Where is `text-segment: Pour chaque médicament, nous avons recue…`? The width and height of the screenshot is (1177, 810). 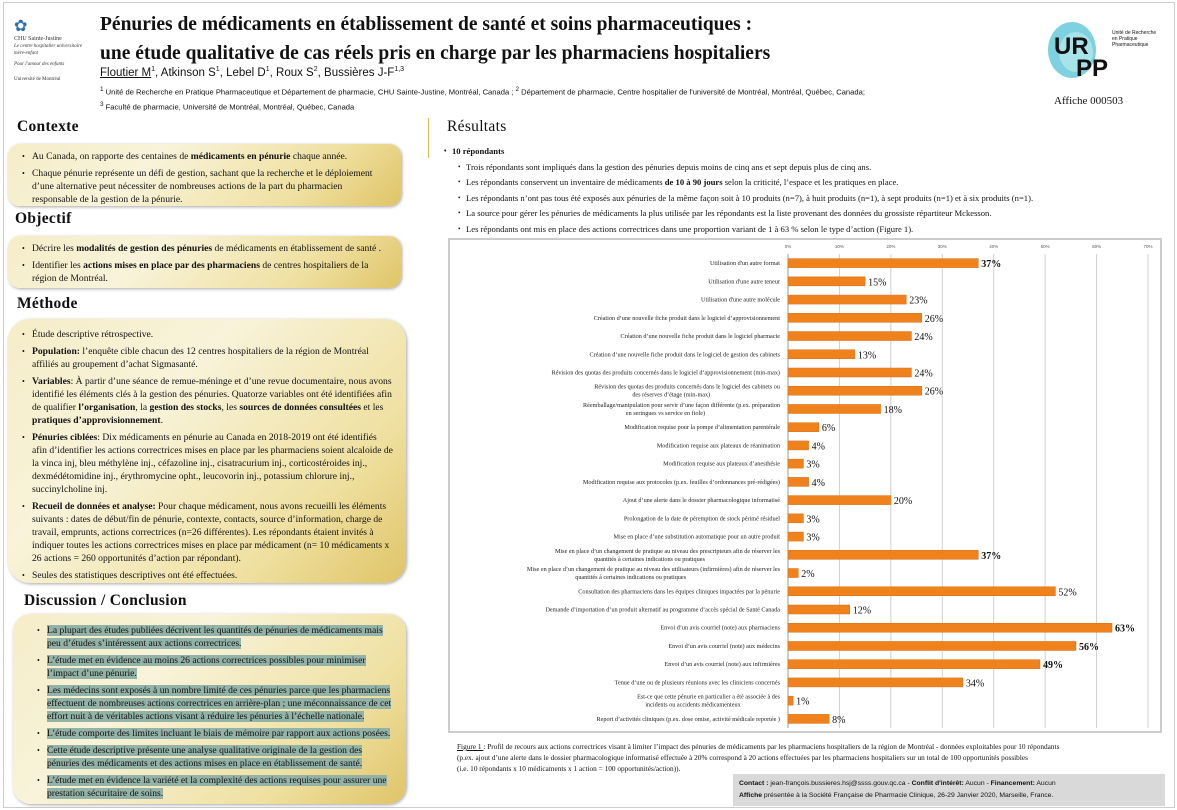
text-segment: Pour chaque médicament, nous avons recue… is located at coordinates (211, 532).